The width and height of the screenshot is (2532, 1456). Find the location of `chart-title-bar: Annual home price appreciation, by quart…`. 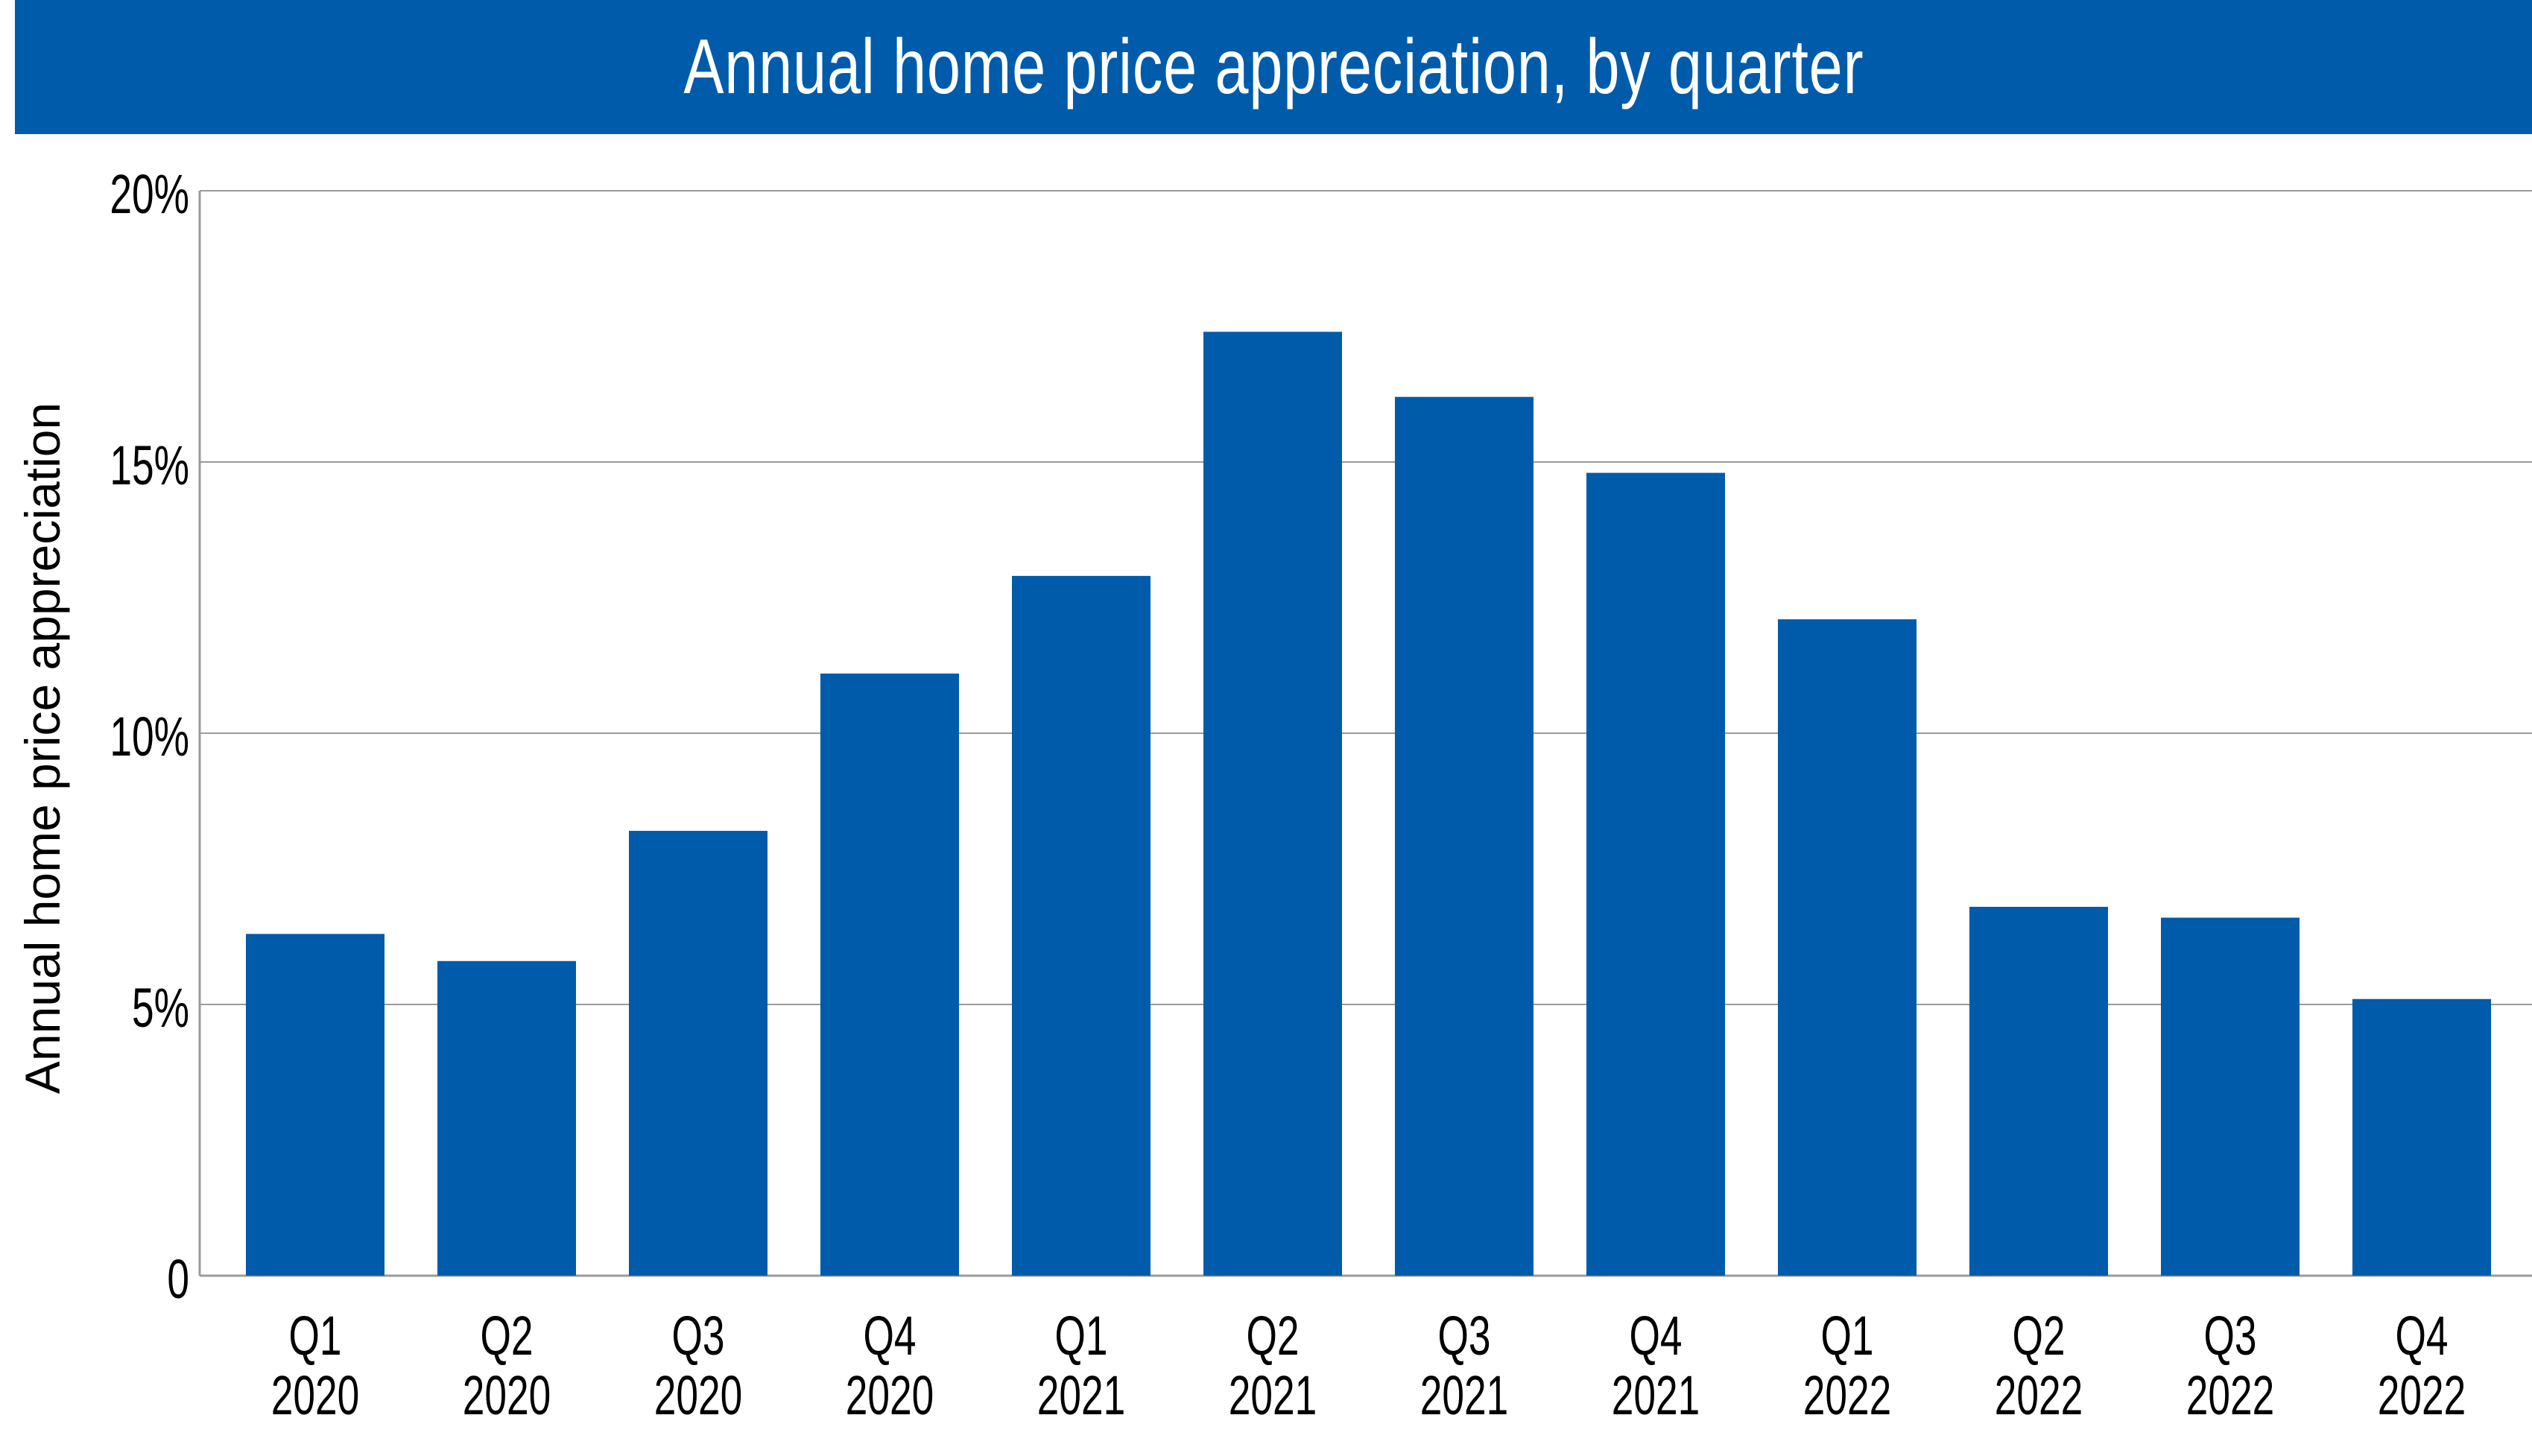

chart-title-bar: Annual home price appreciation, by quart… is located at coordinates (1273, 67).